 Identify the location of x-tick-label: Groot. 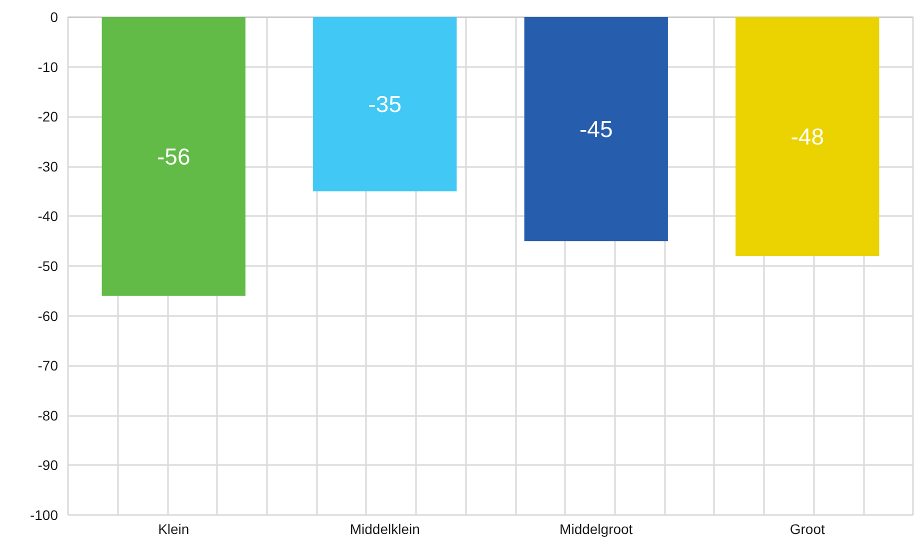
(807, 529).